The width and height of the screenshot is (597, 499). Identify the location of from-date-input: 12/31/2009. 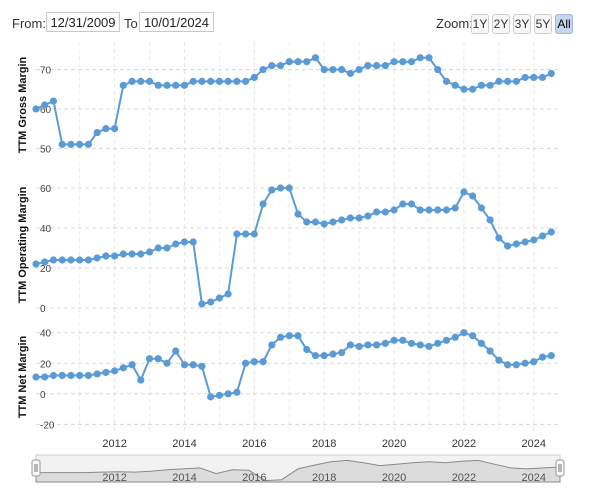
(83, 22).